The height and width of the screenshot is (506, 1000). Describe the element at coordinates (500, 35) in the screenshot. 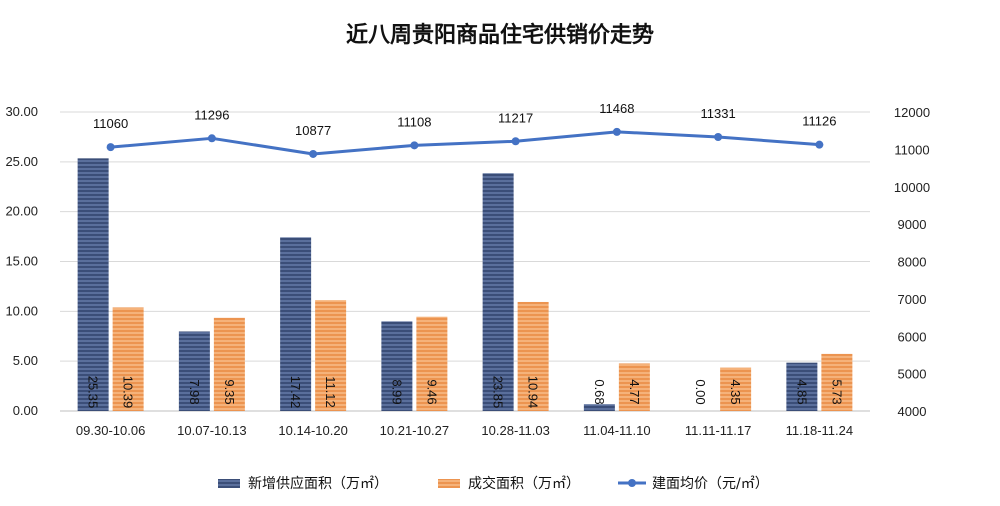

I see `chart-title: 近八周贵阳商品住宅供销价走势` at that location.